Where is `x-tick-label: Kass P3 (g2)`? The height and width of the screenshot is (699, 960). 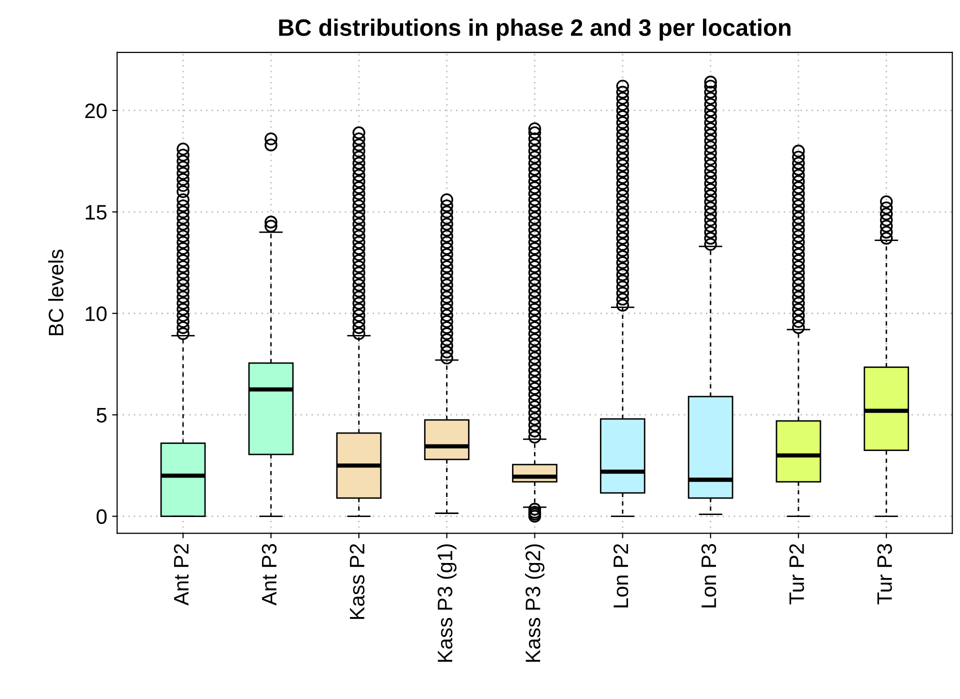 x-tick-label: Kass P3 (g2) is located at coordinates (534, 603).